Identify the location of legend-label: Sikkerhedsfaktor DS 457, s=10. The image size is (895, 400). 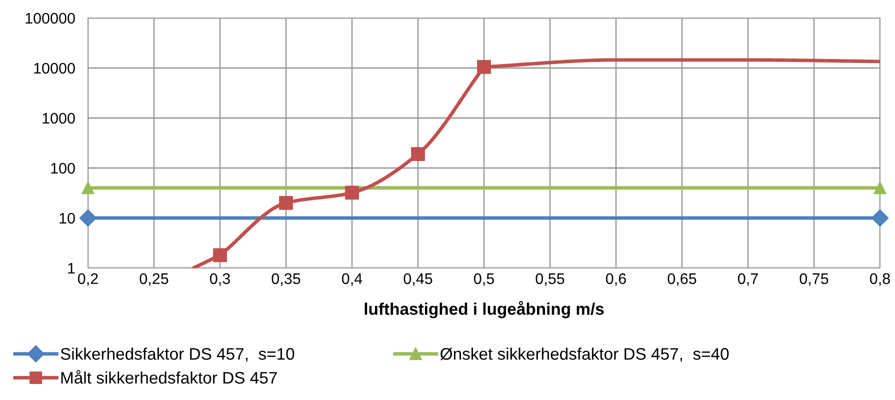
(177, 355).